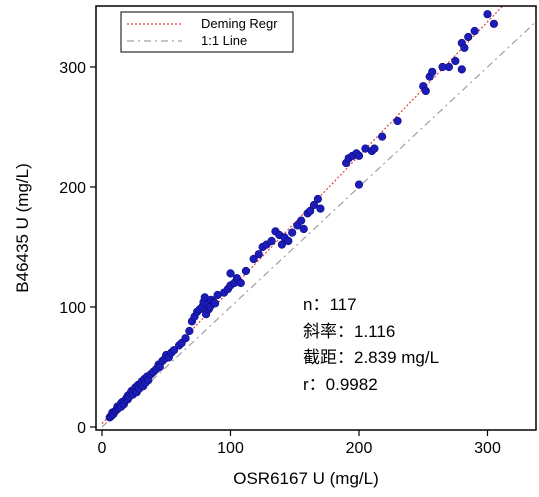 The width and height of the screenshot is (539, 497). Describe the element at coordinates (330, 304) in the screenshot. I see `stat-n: n：117` at that location.